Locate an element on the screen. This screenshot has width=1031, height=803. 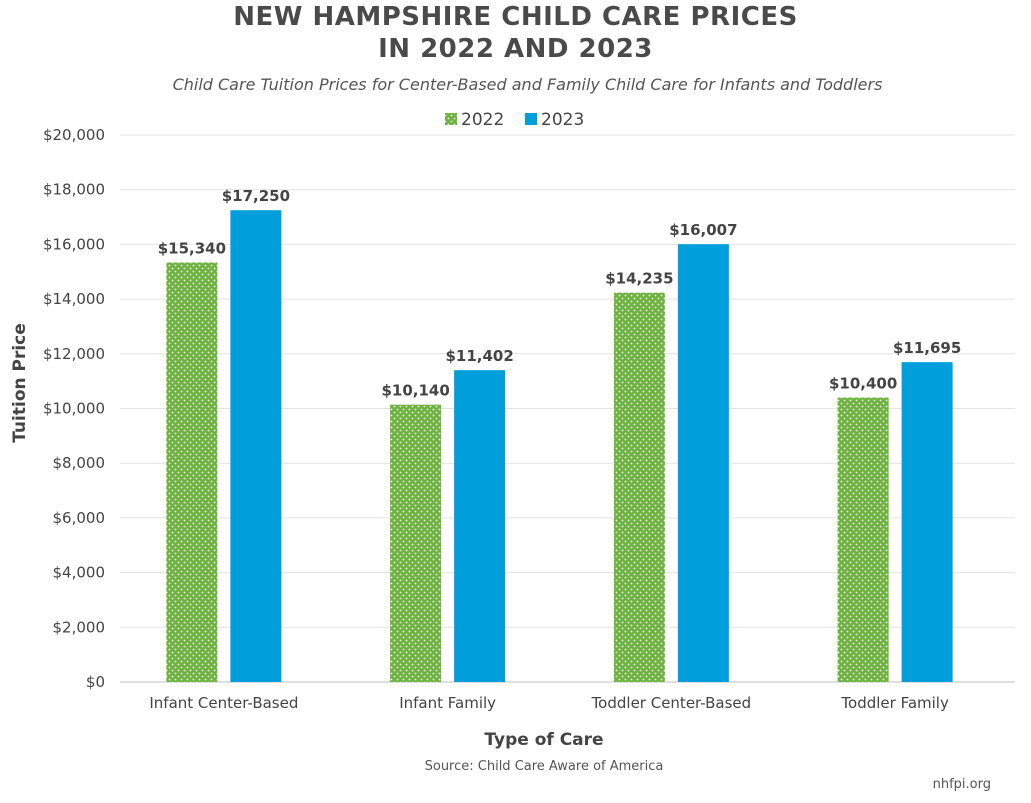
y-tick-label: $14,000 is located at coordinates (74, 299).